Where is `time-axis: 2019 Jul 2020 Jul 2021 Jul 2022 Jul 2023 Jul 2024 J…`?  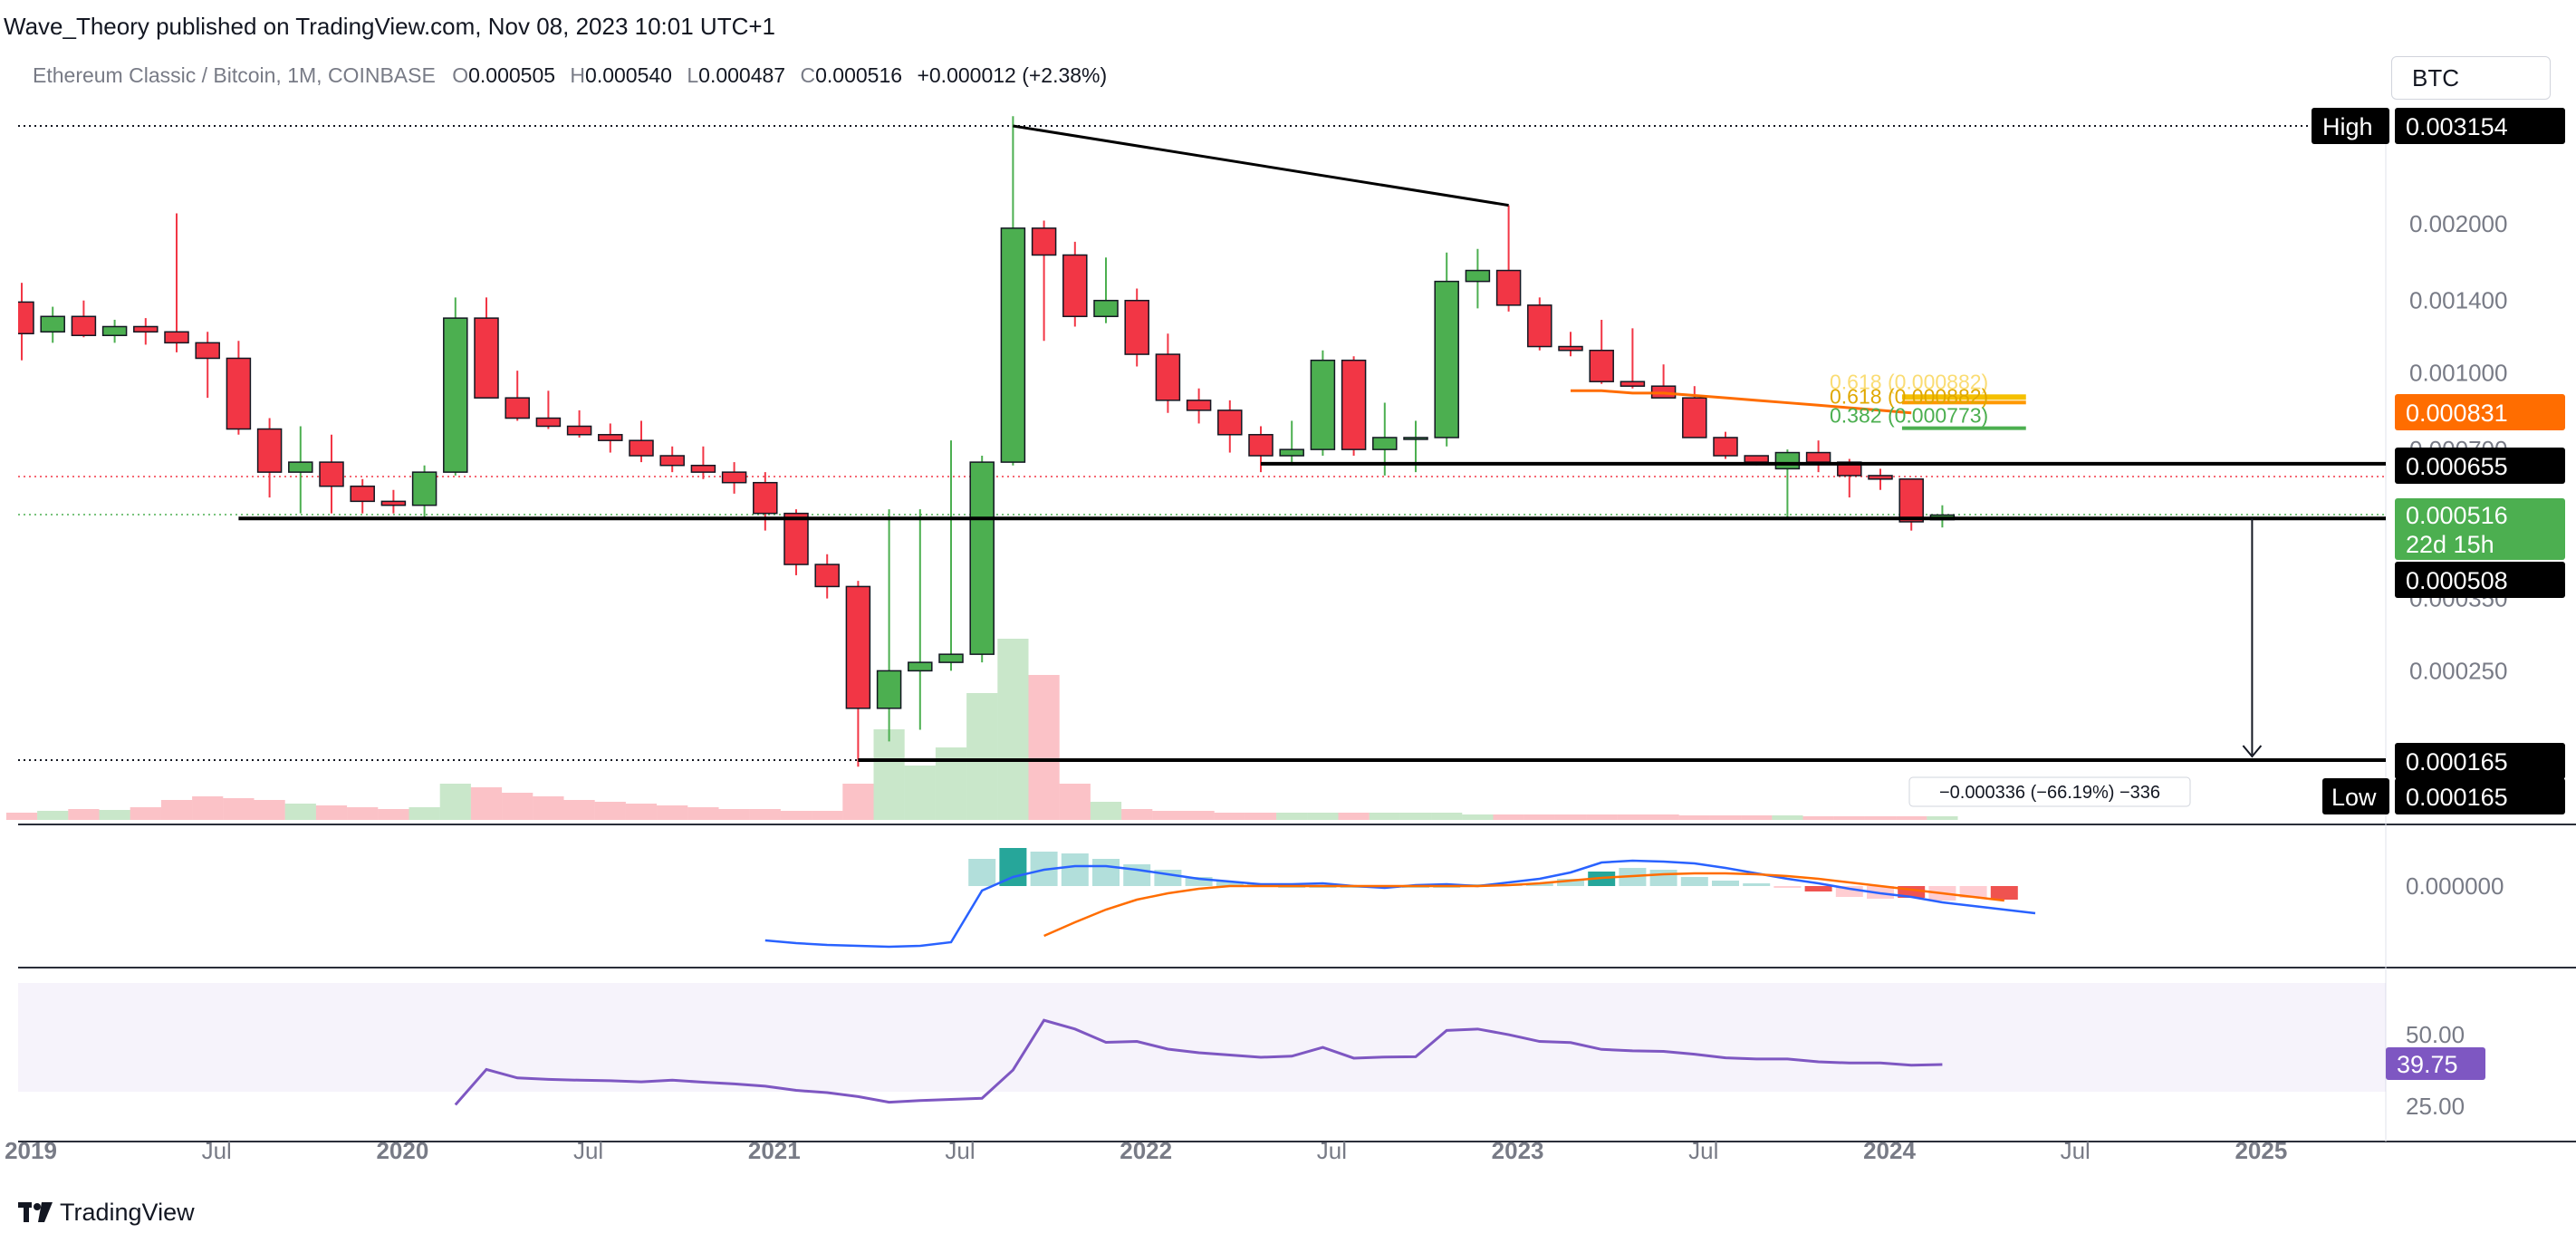 time-axis: 2019 Jul 2020 Jul 2021 Jul 2022 Jul 2023 Jul 2024 J… is located at coordinates (1146, 1150).